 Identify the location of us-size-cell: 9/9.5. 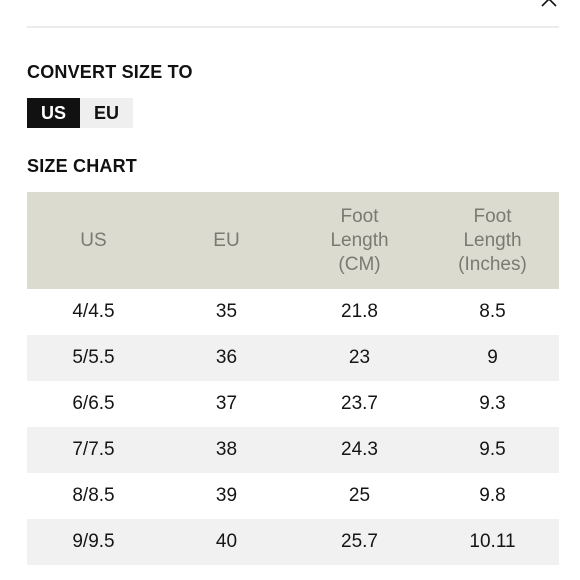
(93, 542).